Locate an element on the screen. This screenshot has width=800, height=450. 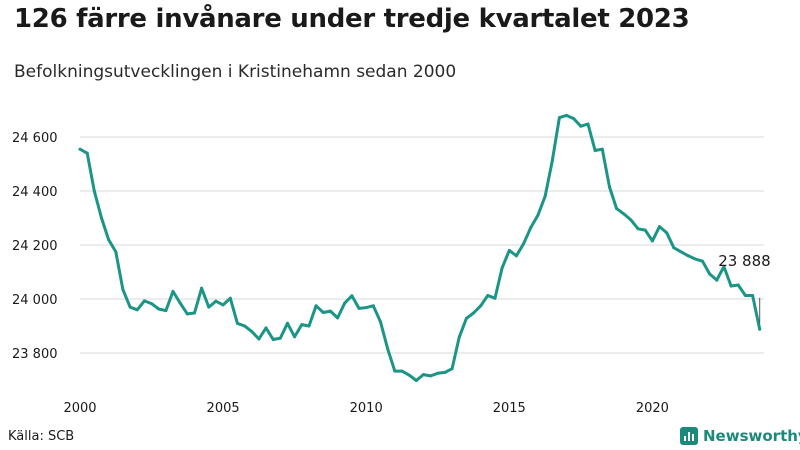
brand-name: Newsworthy is located at coordinates (751, 436).